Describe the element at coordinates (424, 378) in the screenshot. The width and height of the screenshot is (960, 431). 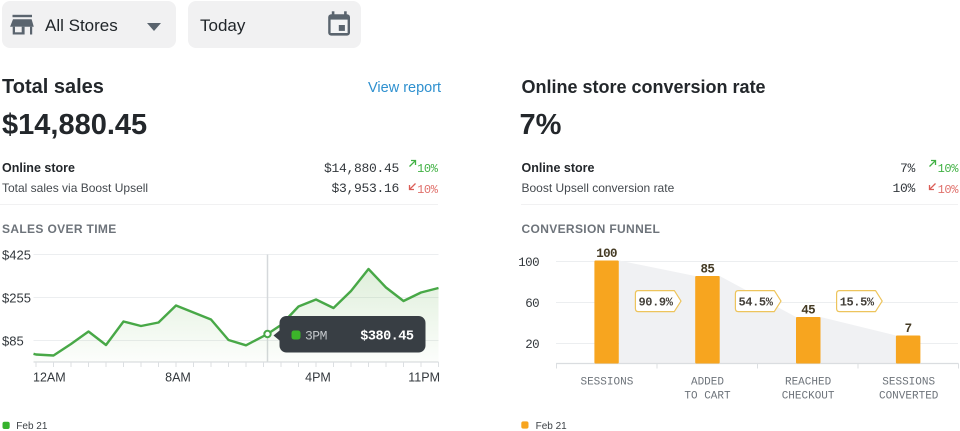
I see `svg-text: 11PM` at that location.